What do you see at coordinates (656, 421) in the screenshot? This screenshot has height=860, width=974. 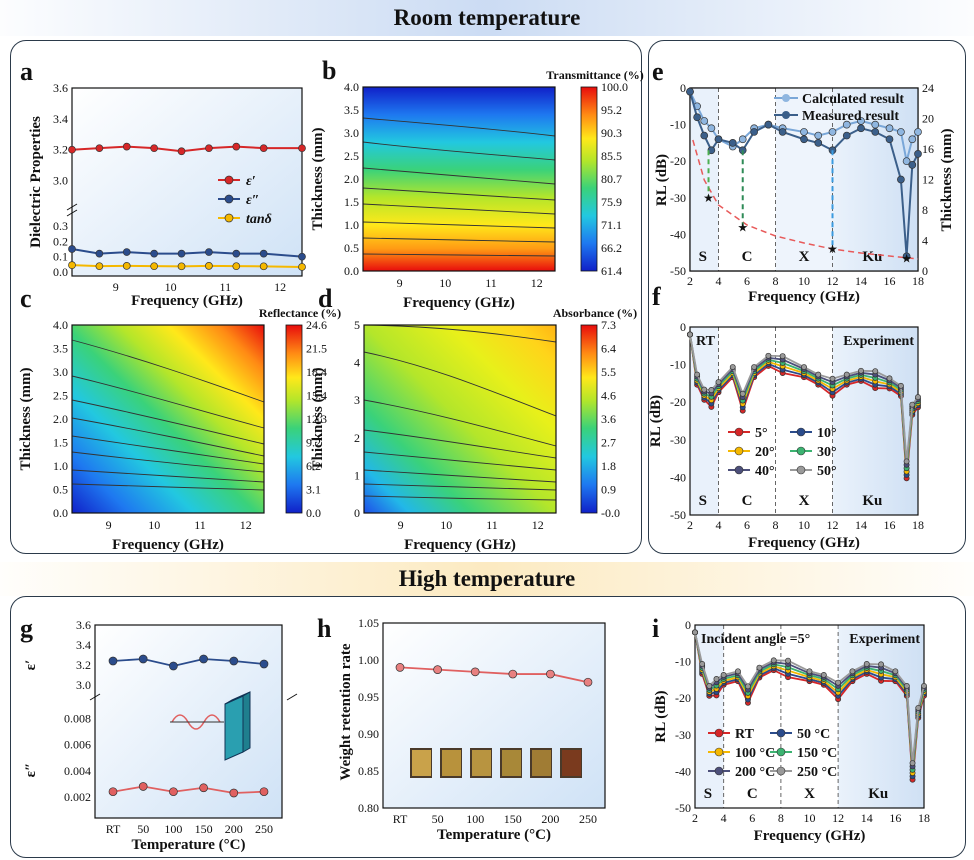 I see `chart-f-ylabel: RL (dB)` at bounding box center [656, 421].